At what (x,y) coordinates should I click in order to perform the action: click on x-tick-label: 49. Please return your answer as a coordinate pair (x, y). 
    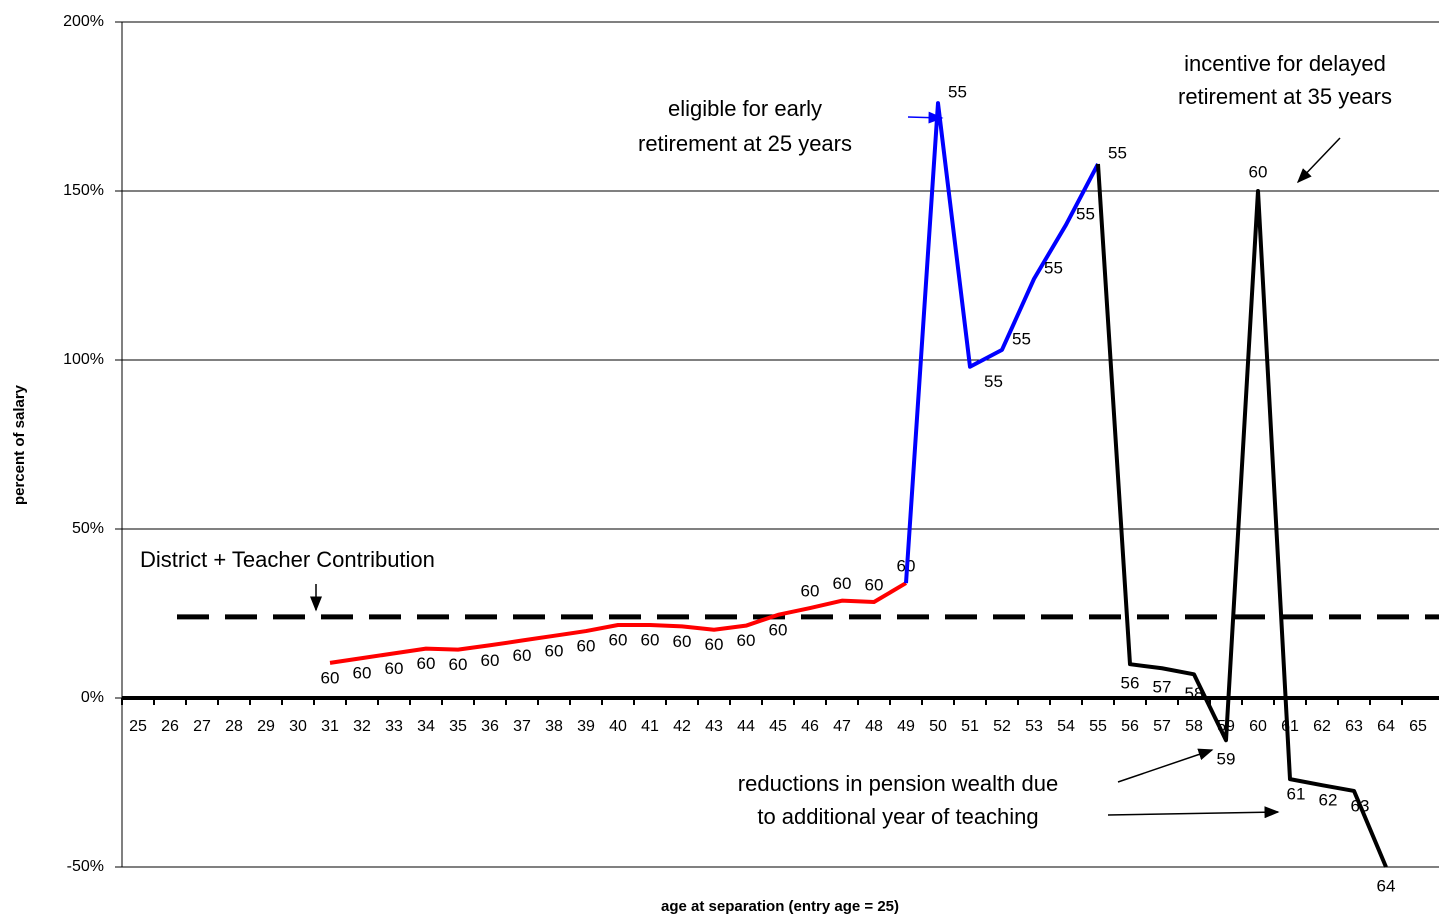
    Looking at the image, I should click on (906, 726).